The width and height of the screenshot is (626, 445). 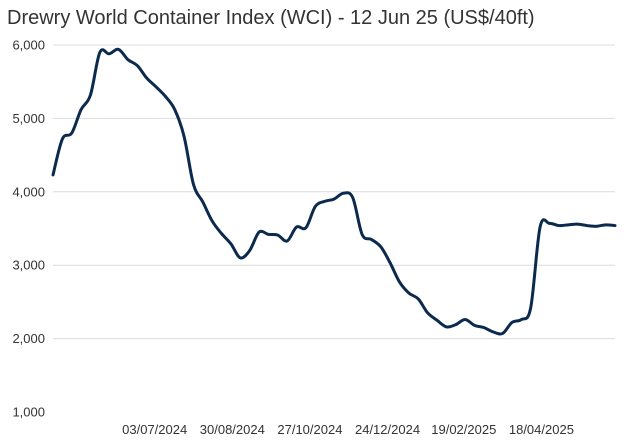 I want to click on x-tick-label: 19/02/2025, so click(x=463, y=429).